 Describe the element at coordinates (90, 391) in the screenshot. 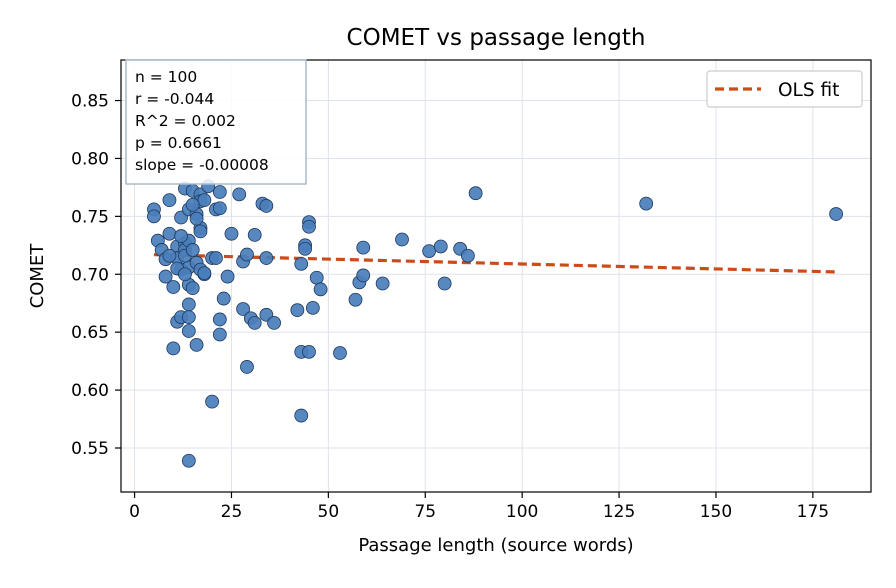

I see `y-tick-label: 0.60` at that location.